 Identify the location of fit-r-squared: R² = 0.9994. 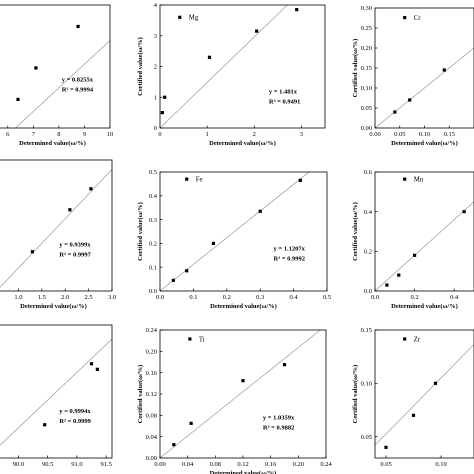
(78, 89).